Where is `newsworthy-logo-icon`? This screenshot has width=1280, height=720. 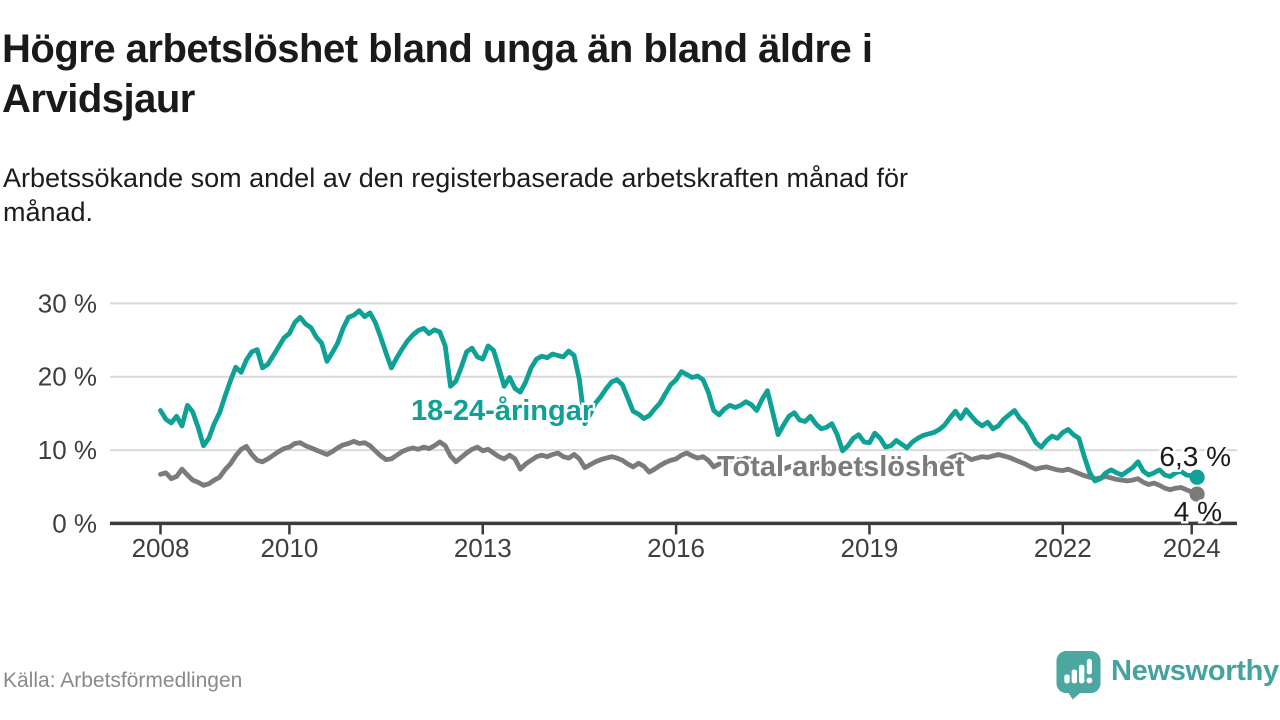
newsworthy-logo-icon is located at coordinates (1078, 675).